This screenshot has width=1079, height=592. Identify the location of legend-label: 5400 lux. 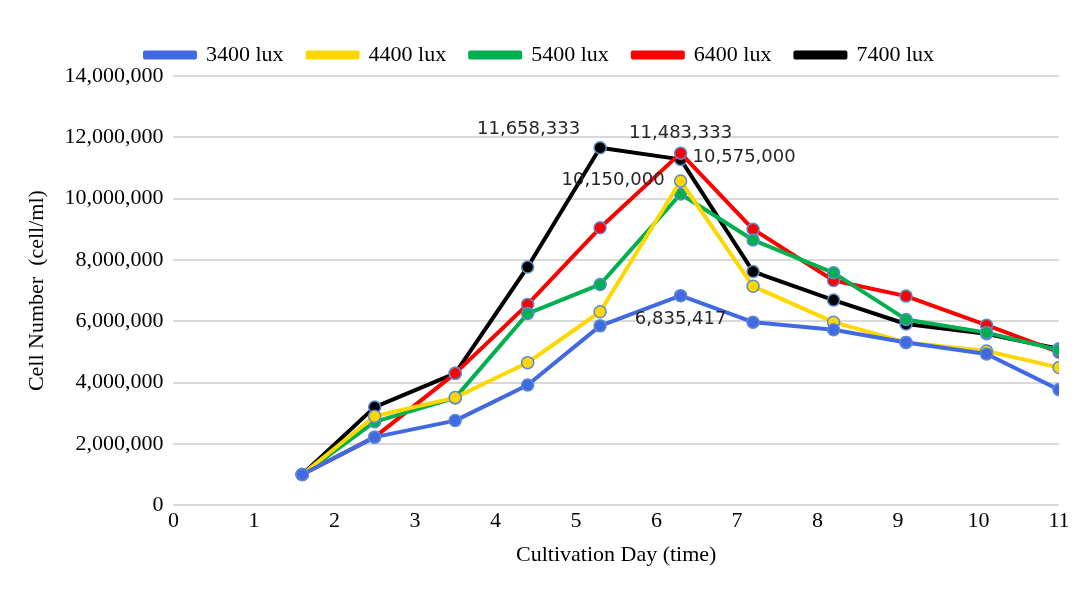
(570, 53).